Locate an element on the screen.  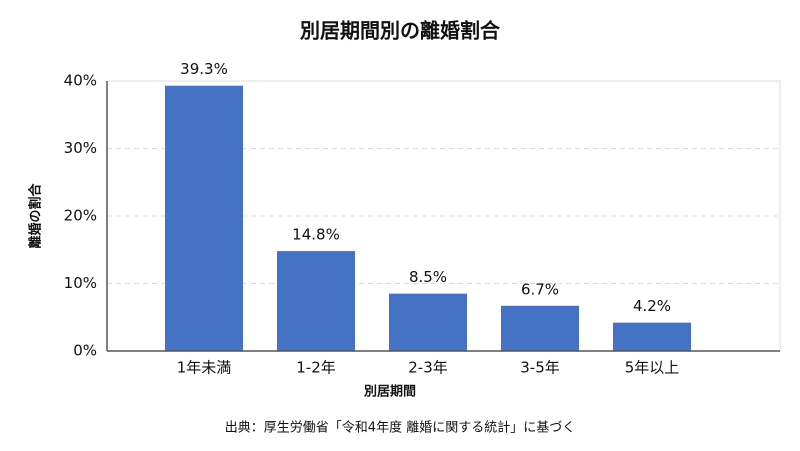
value-label: 4.2% is located at coordinates (652, 306).